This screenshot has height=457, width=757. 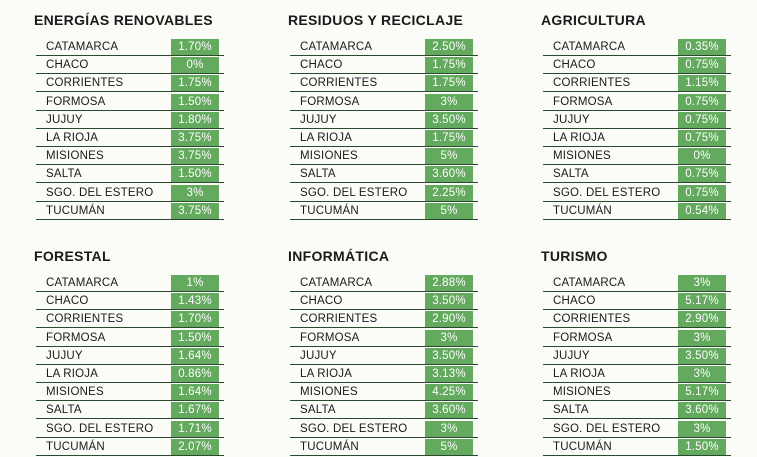 What do you see at coordinates (384, 393) in the screenshot?
I see `table-row: MISIONES 4.25%` at bounding box center [384, 393].